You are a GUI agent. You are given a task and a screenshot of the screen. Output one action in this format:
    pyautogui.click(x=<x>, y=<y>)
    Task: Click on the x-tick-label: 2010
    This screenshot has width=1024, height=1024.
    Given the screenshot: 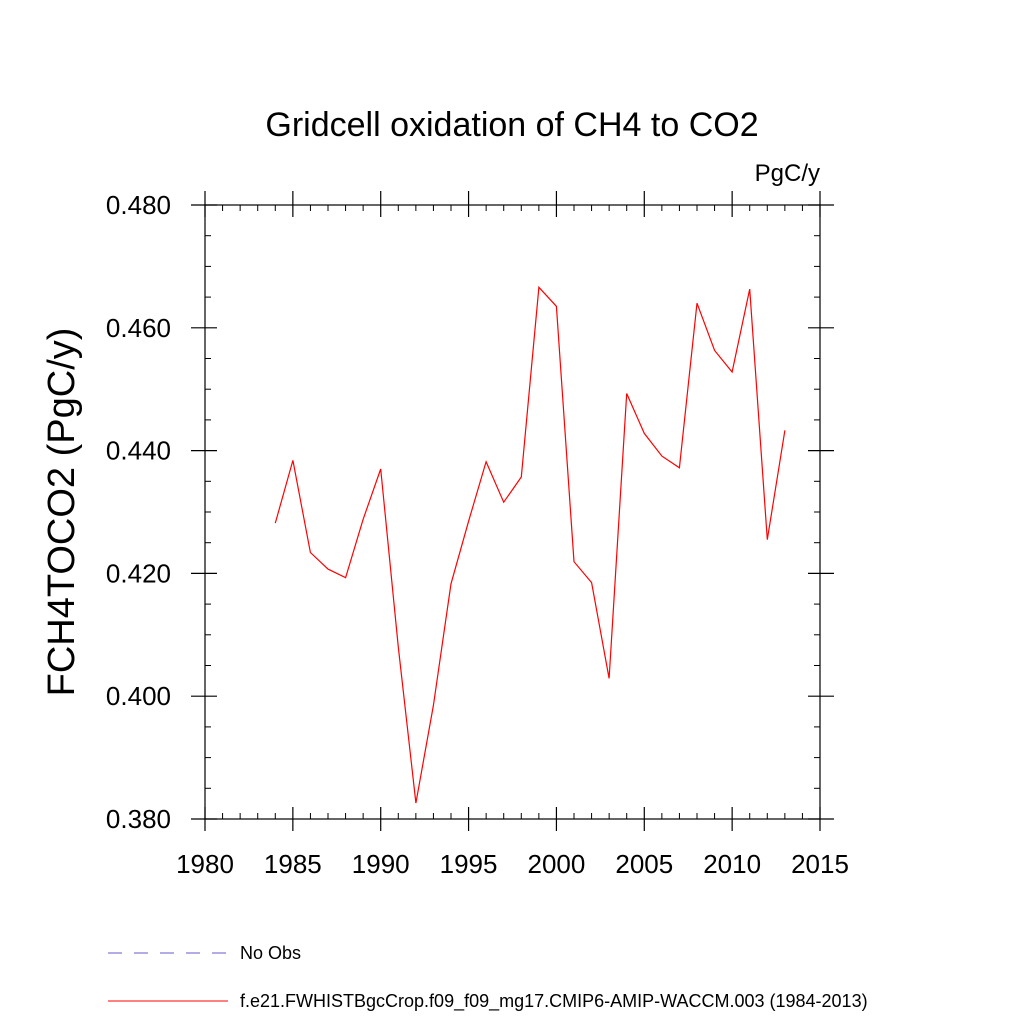 What is the action you would take?
    pyautogui.click(x=732, y=864)
    